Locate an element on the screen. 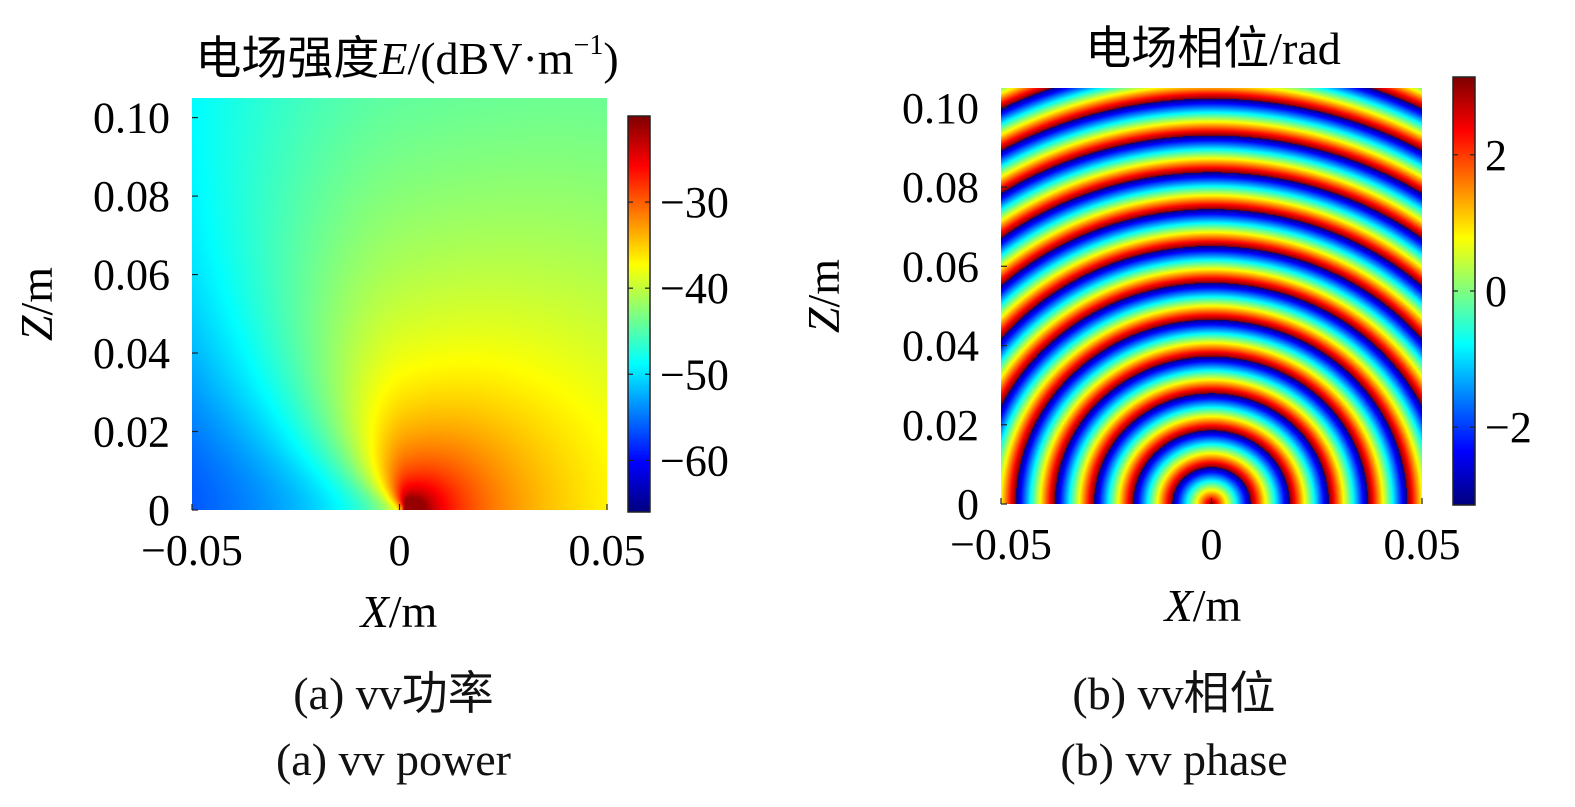 The height and width of the screenshot is (807, 1575). title-close: ) is located at coordinates (610, 58).